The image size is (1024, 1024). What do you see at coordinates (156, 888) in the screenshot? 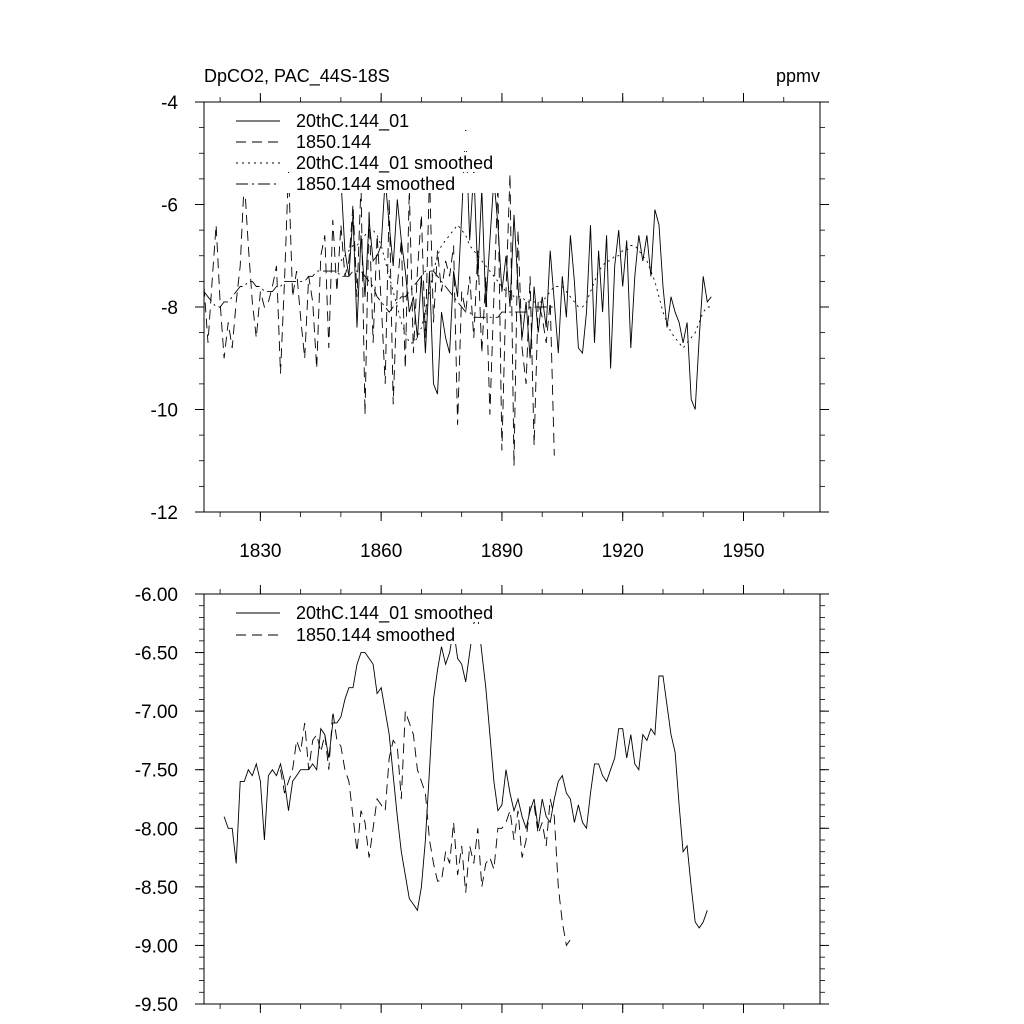
I see `y-tick-label: -8.50` at bounding box center [156, 888].